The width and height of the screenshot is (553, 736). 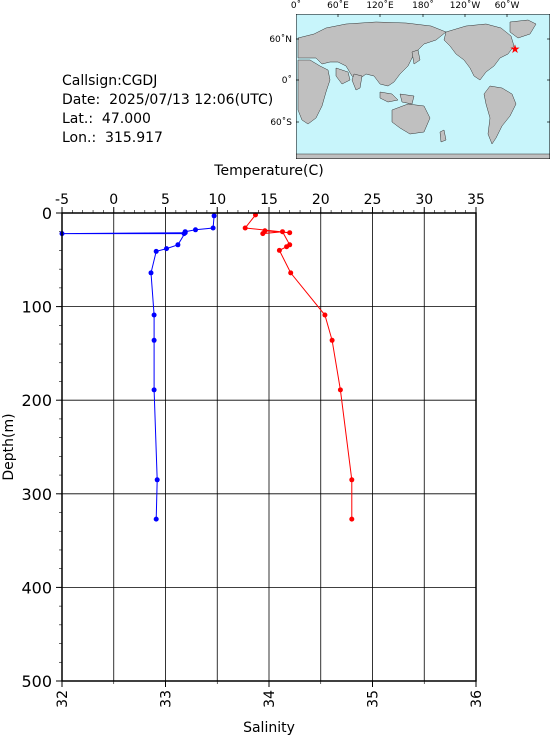 I want to click on depth-tick-label: 200, so click(x=36, y=400).